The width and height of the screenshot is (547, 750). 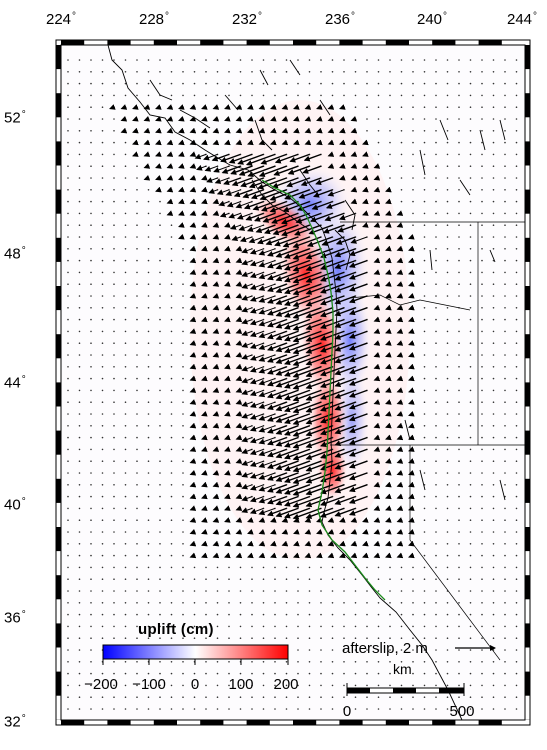 I want to click on scale-bar, so click(x=405, y=689).